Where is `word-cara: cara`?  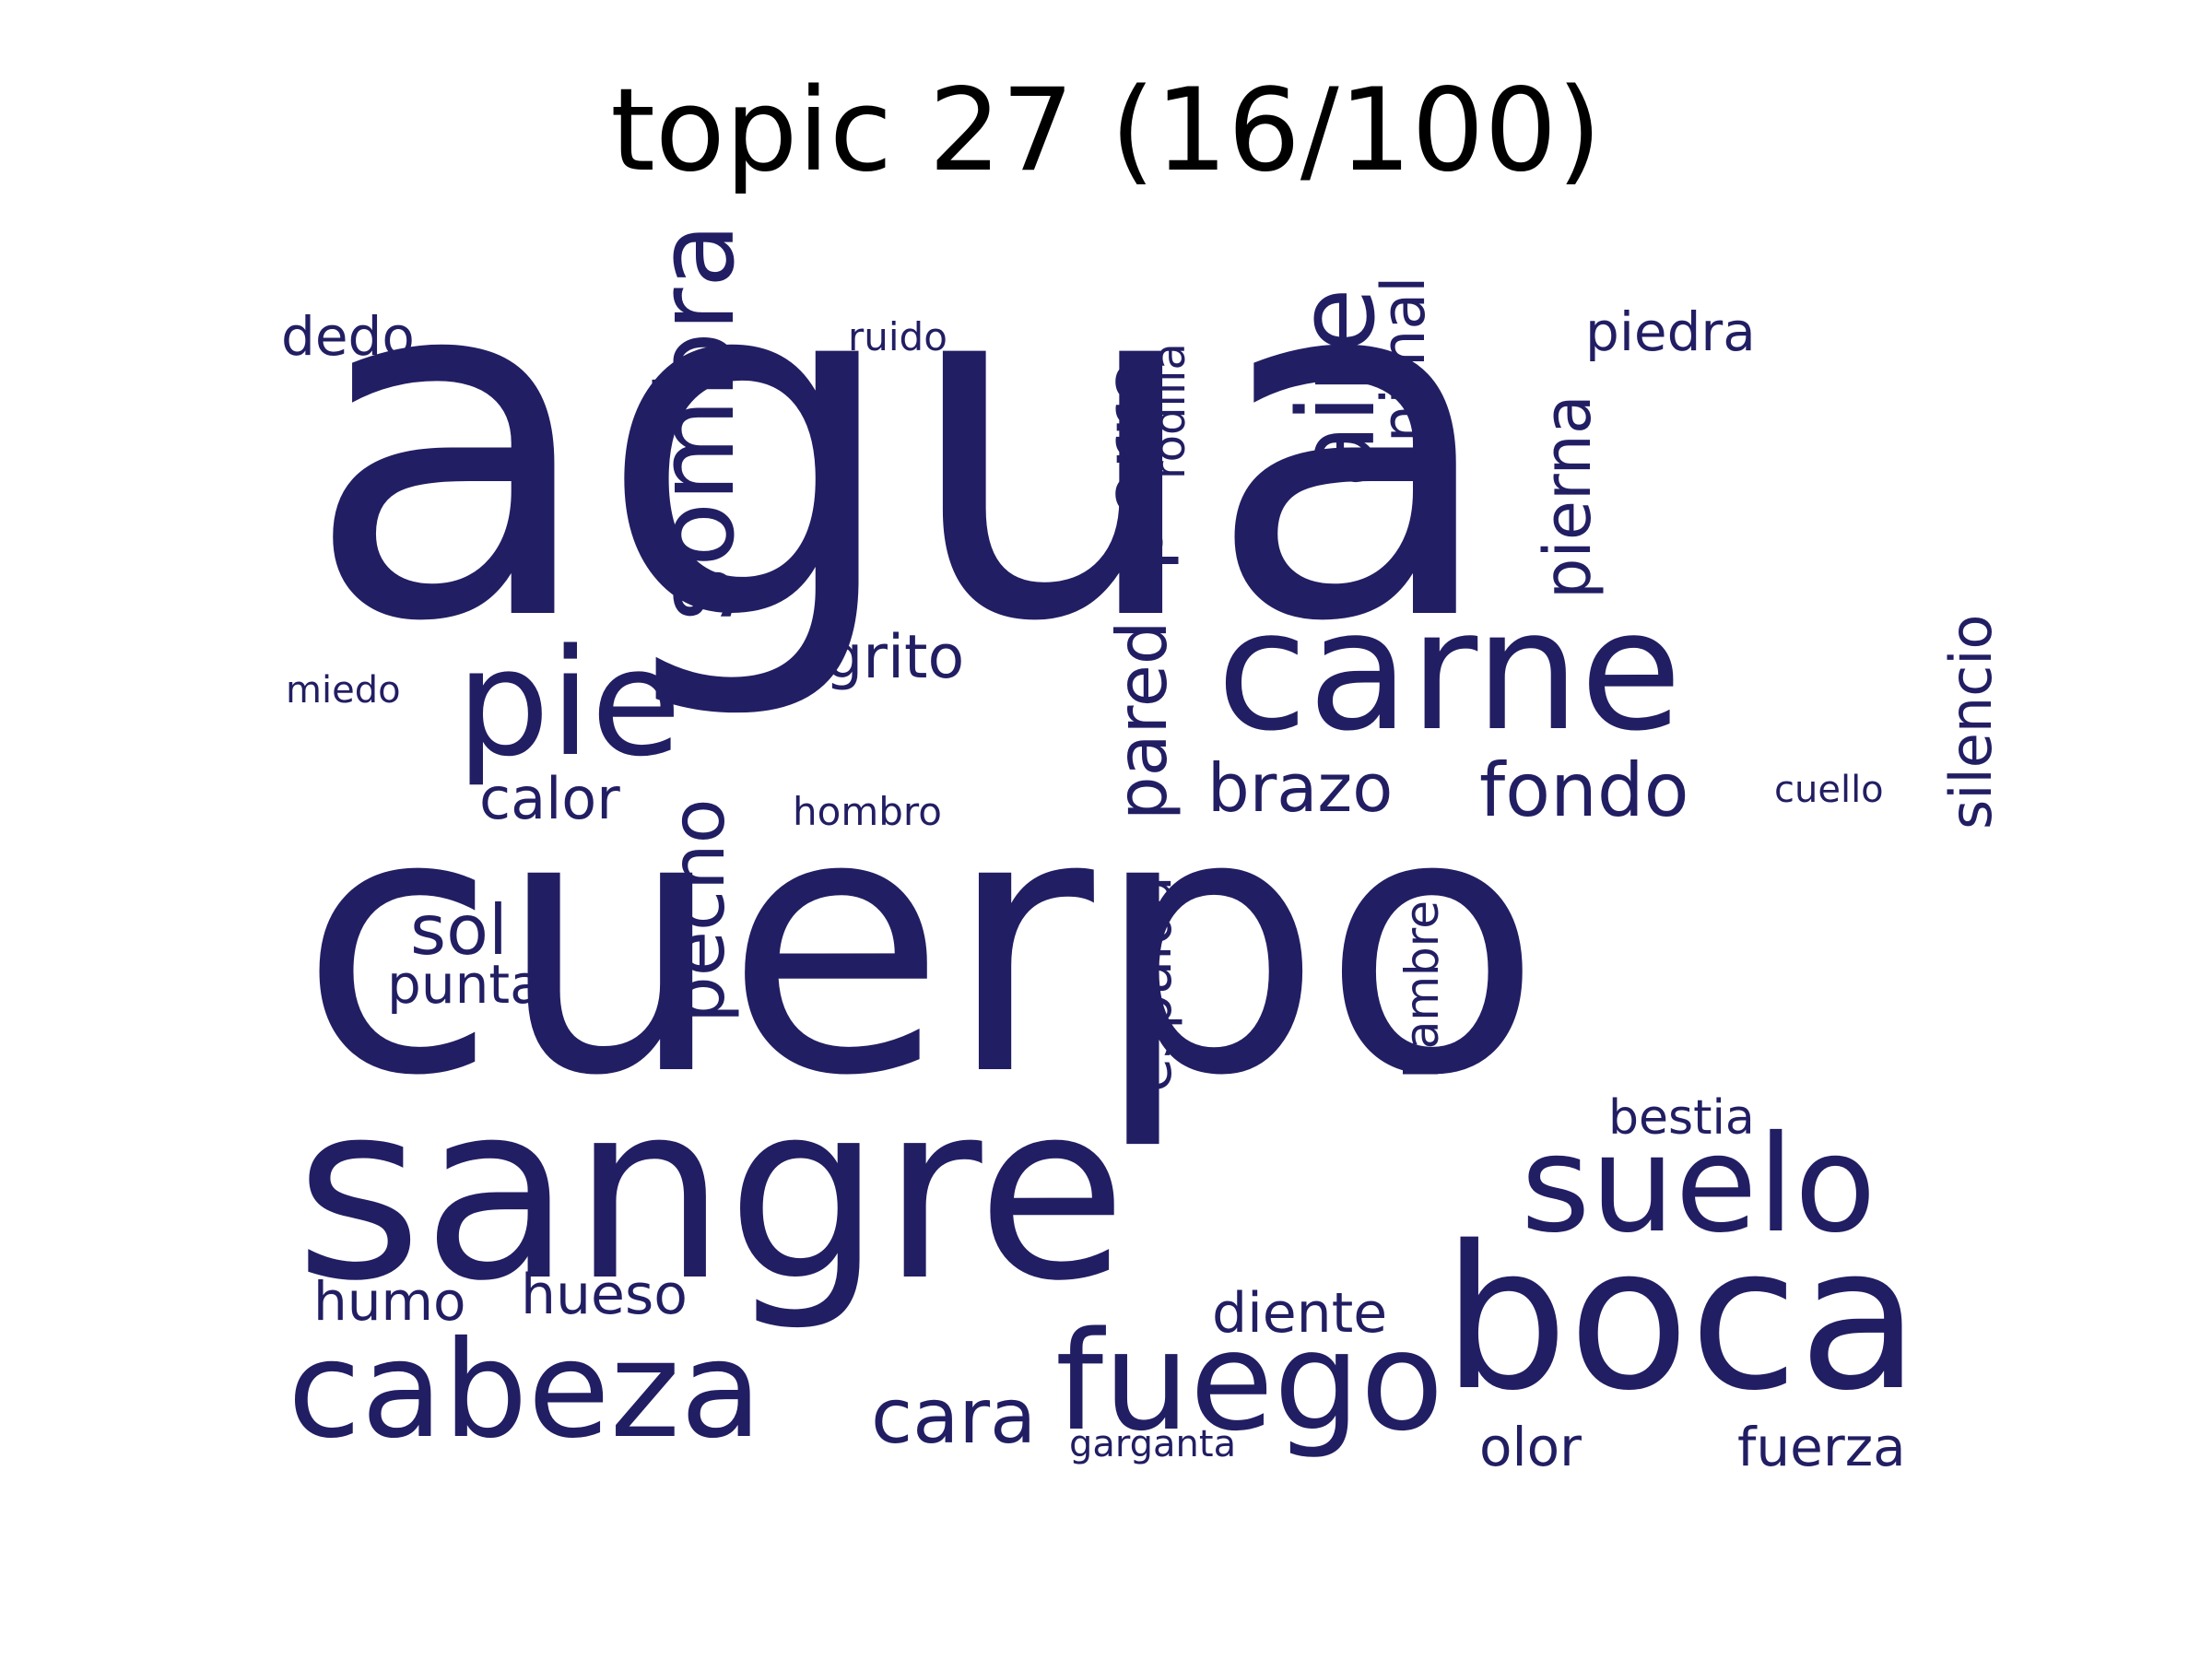 word-cara: cara is located at coordinates (953, 1417).